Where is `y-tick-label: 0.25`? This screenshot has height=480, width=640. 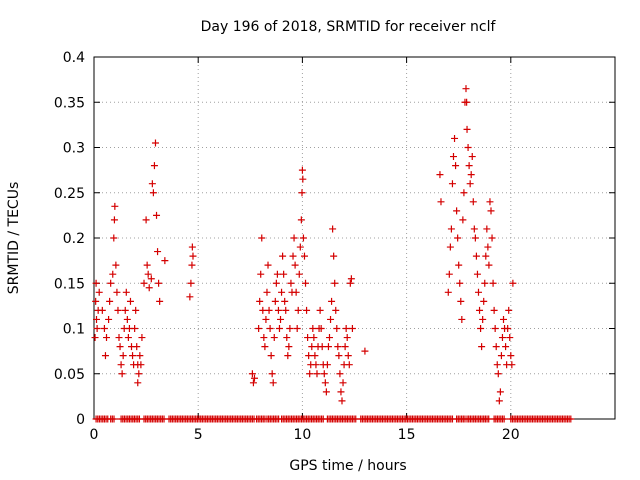 y-tick-label: 0.25 is located at coordinates (69, 194).